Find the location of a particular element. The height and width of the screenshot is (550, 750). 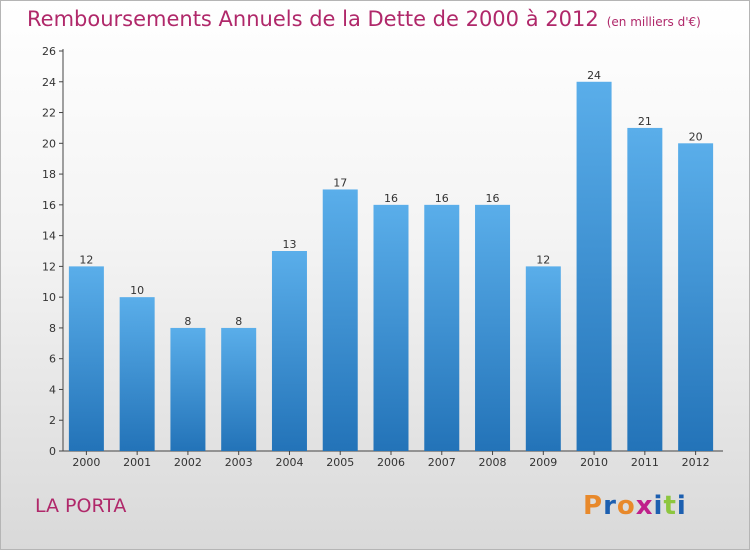

logo-letter: t is located at coordinates (670, 506).